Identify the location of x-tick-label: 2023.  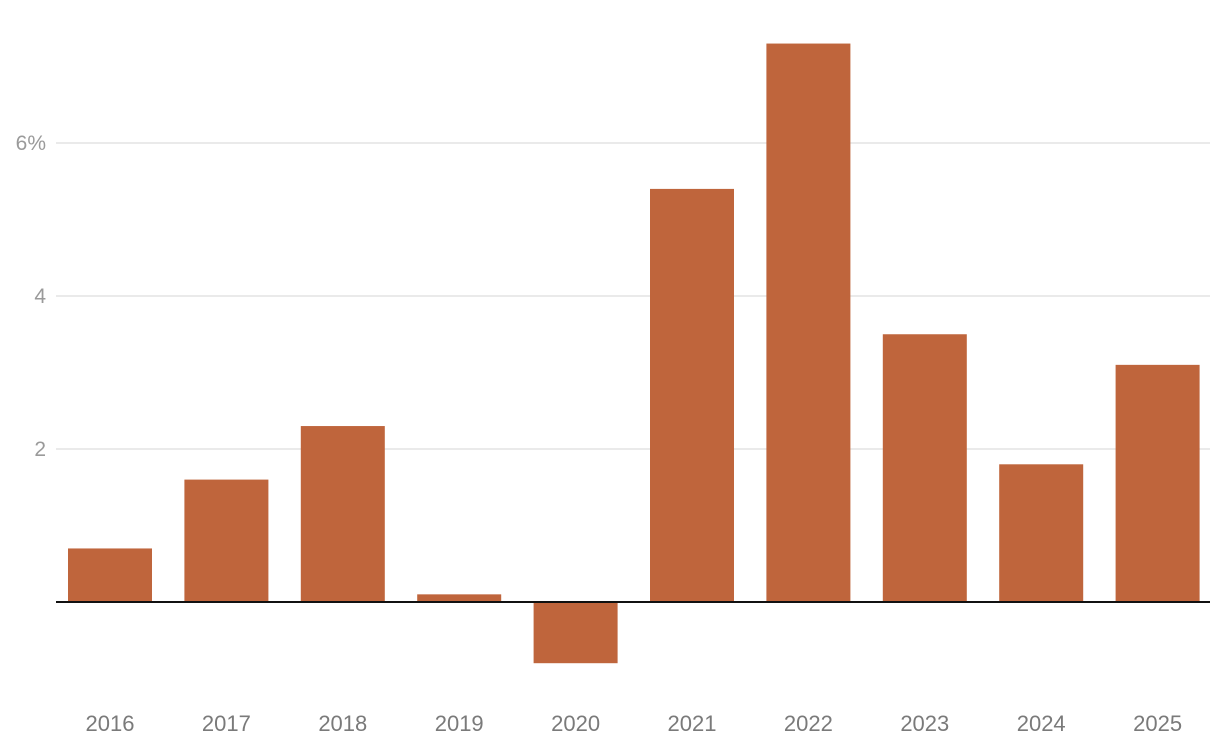
(924, 723).